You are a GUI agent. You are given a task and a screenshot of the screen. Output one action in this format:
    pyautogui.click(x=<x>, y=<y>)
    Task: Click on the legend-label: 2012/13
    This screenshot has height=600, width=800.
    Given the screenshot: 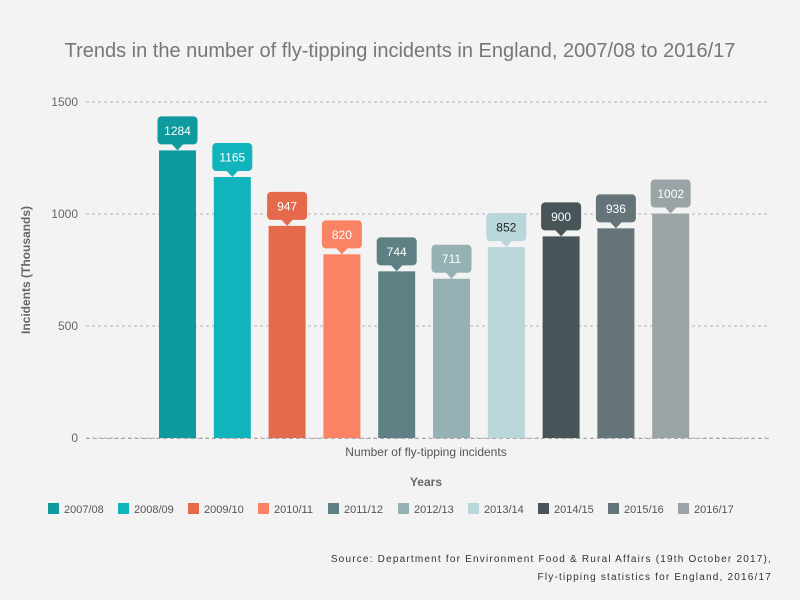 What is the action you would take?
    pyautogui.click(x=434, y=510)
    